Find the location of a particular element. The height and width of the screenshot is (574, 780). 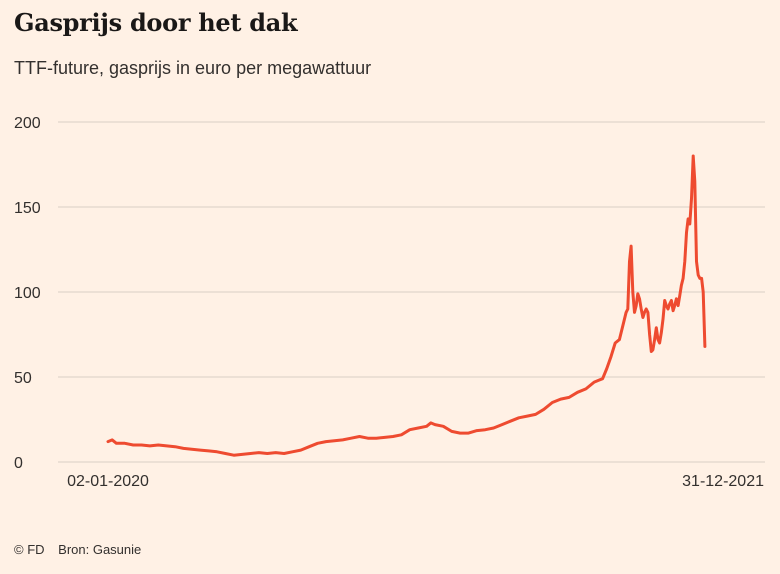

x-axis-ticks: 02-01-2020 31-12-2021 is located at coordinates (415, 481).